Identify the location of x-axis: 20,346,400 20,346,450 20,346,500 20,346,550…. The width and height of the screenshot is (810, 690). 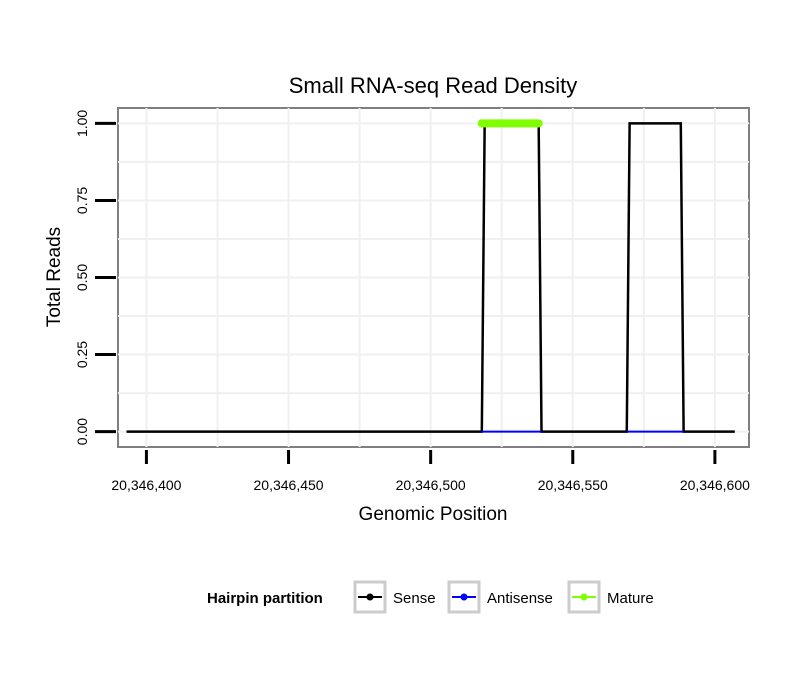
(430, 471).